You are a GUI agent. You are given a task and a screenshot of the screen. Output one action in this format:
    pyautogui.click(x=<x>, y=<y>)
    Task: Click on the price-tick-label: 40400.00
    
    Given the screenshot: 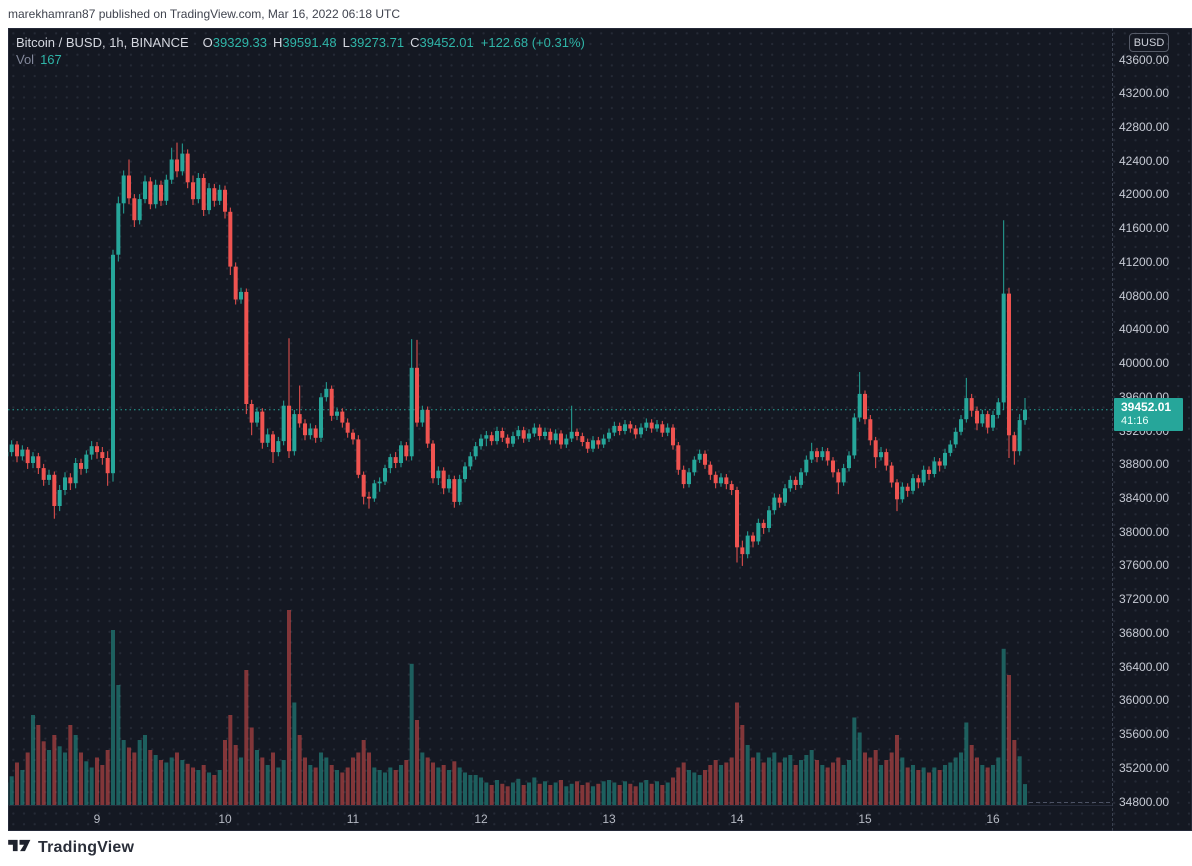 What is the action you would take?
    pyautogui.click(x=1144, y=329)
    